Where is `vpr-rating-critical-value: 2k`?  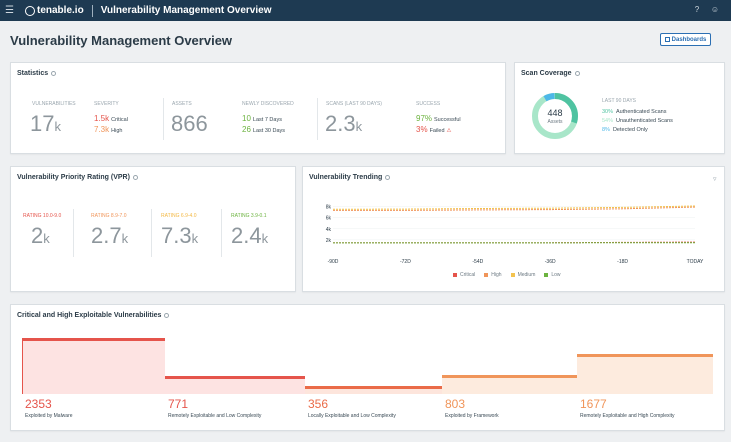 vpr-rating-critical-value: 2k is located at coordinates (40, 235).